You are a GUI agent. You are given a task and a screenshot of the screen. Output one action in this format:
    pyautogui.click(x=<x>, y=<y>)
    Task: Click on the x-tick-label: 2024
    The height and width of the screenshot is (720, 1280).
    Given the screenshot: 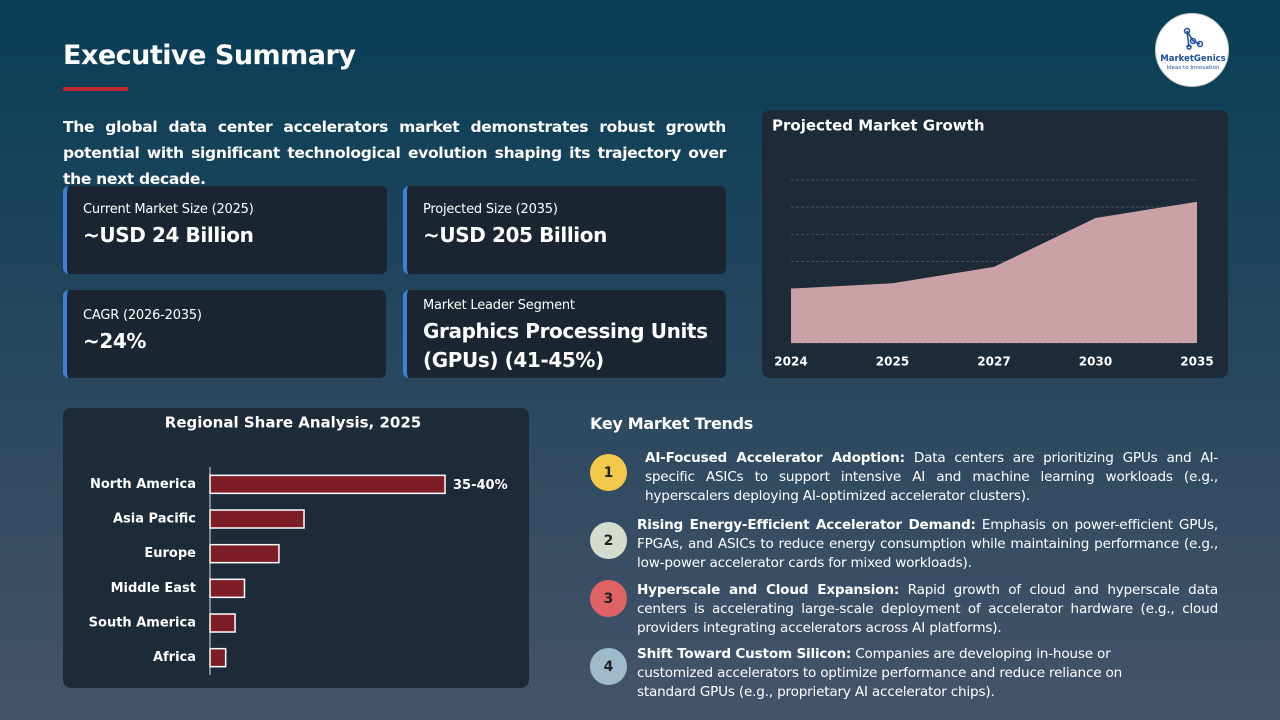 What is the action you would take?
    pyautogui.click(x=790, y=362)
    